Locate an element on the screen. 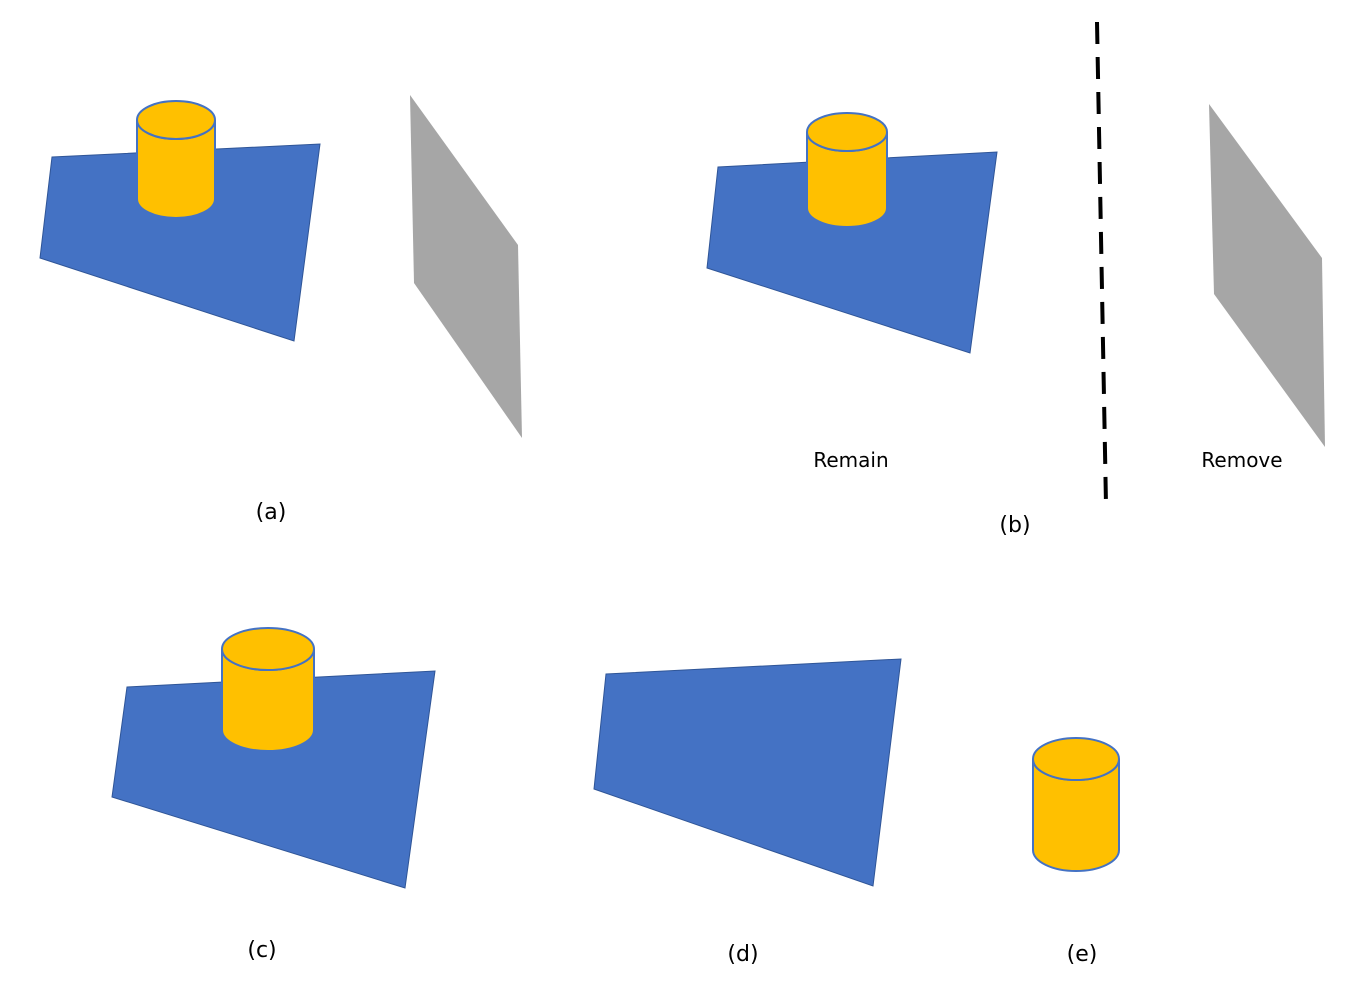 Image resolution: width=1353 pixels, height=996 pixels. panel-d: (d) is located at coordinates (747, 812).